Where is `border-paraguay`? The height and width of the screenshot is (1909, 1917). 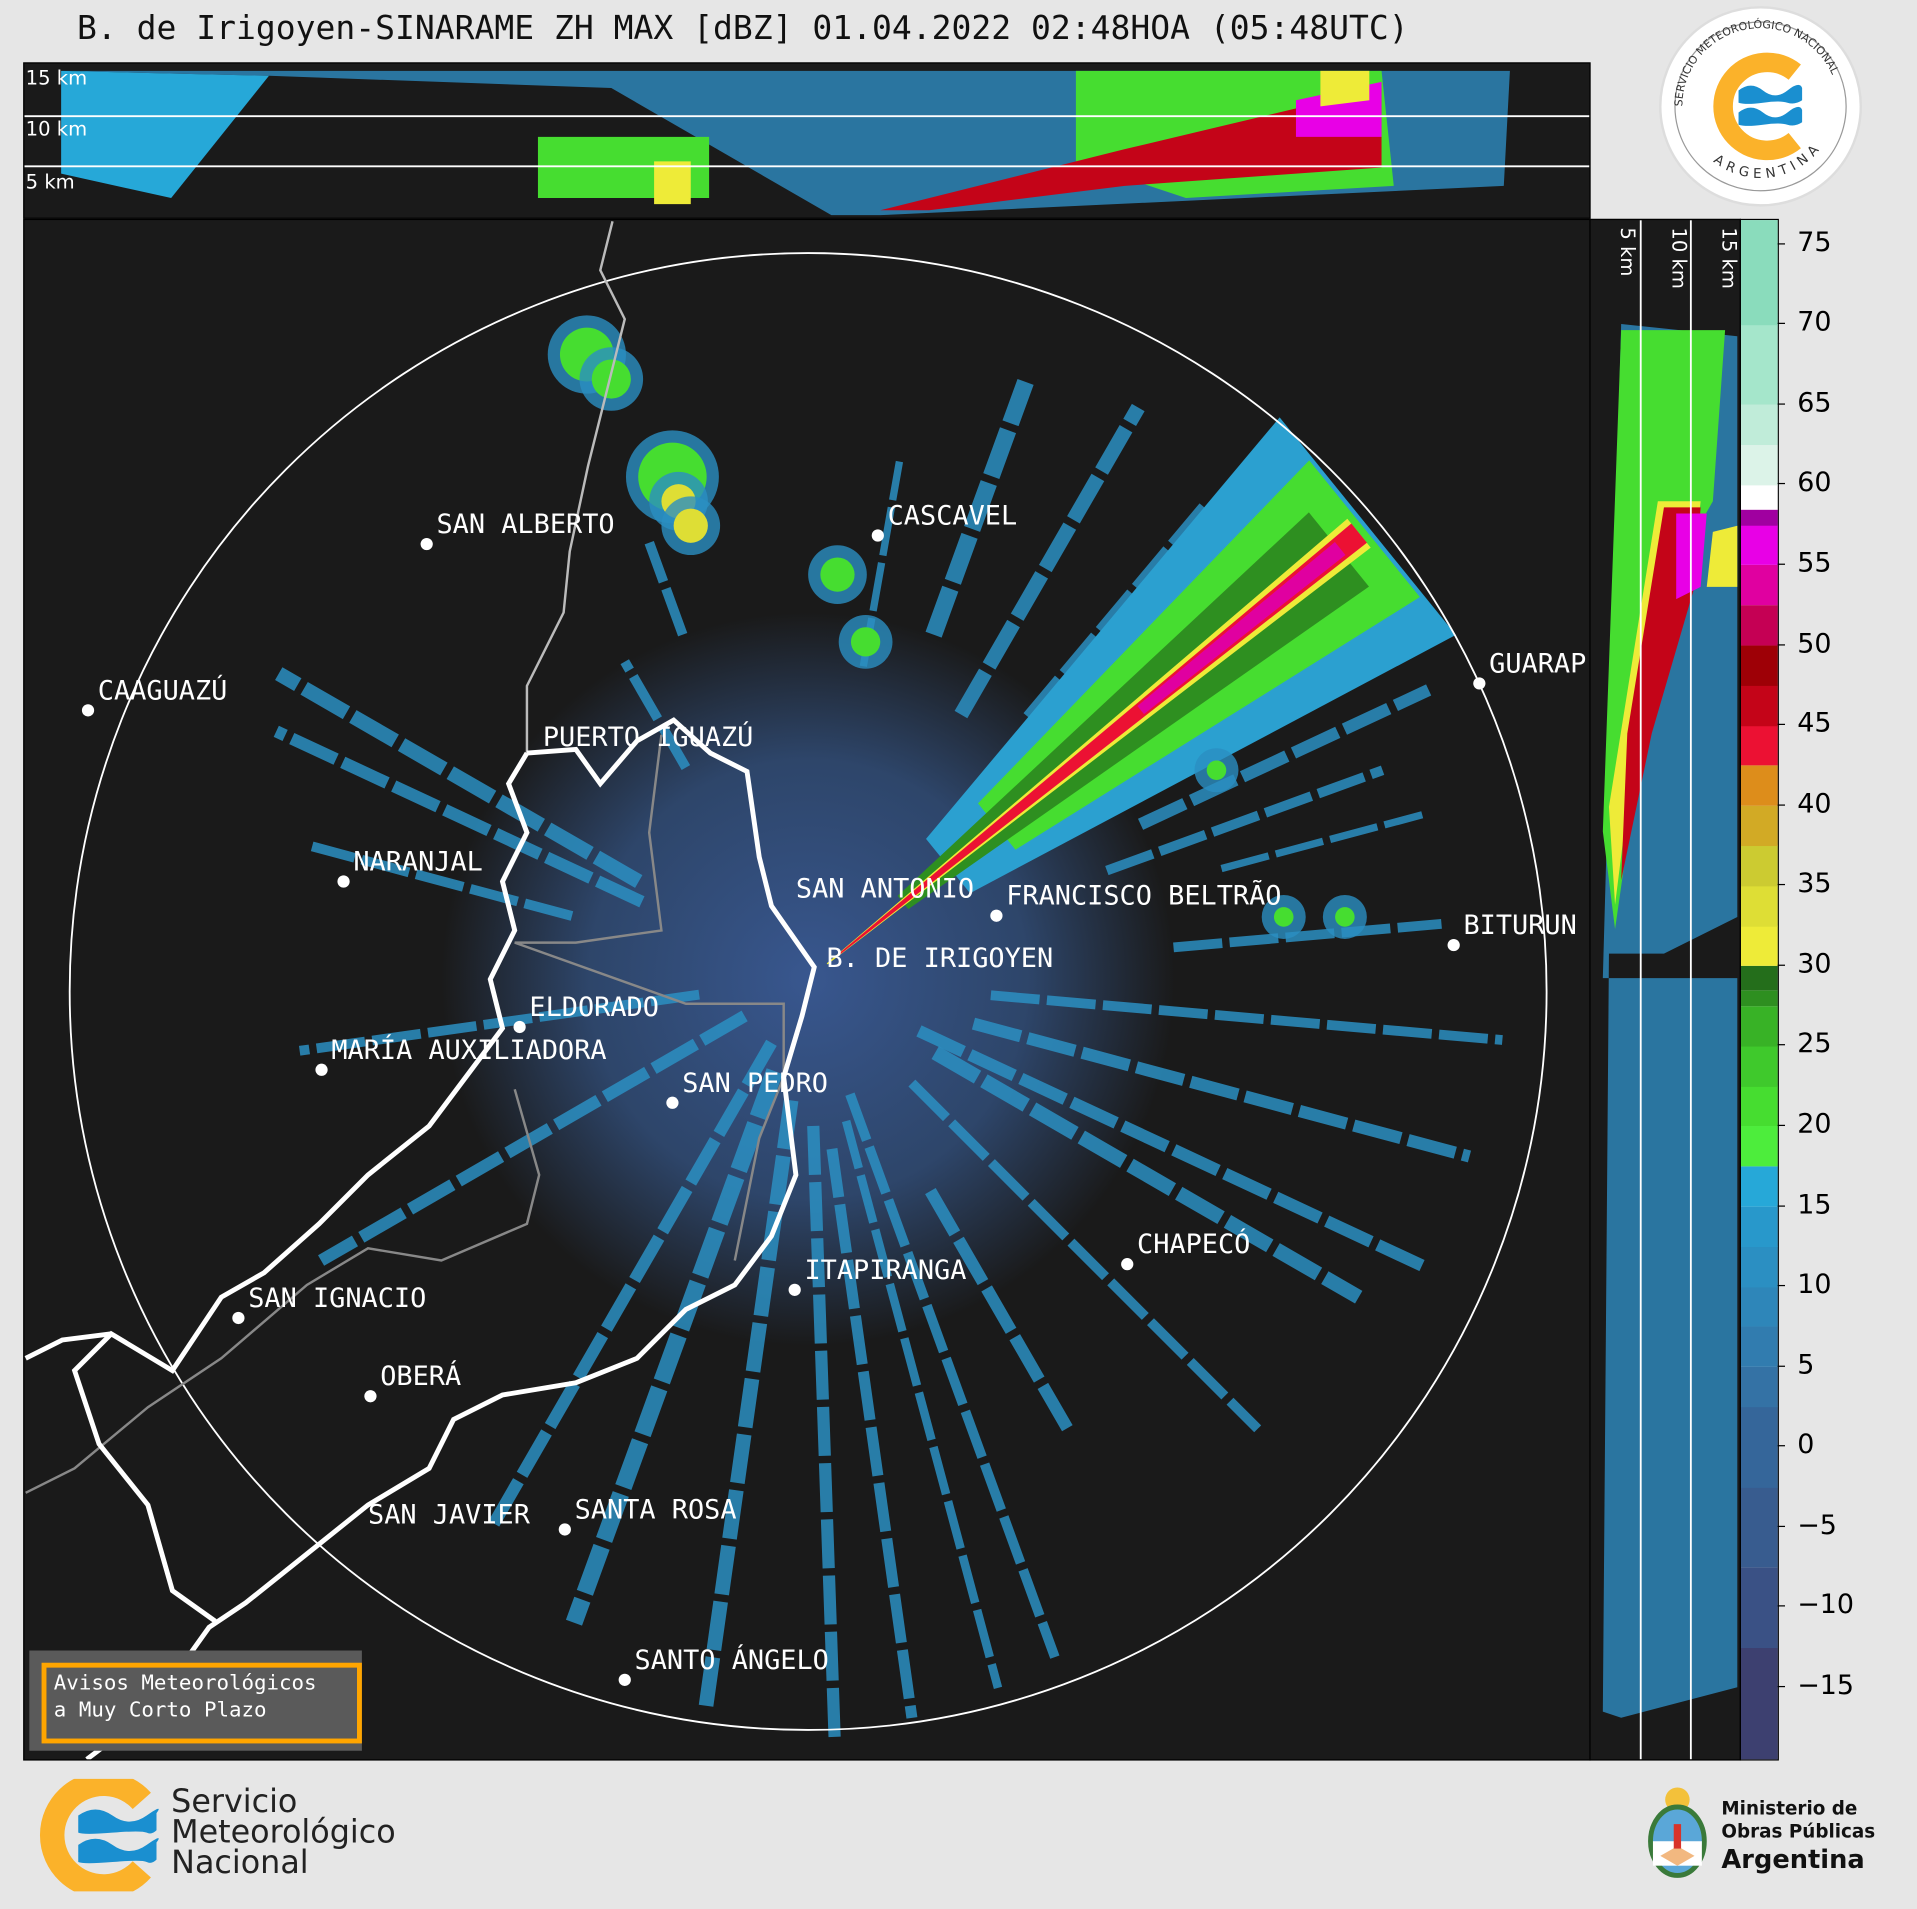 border-paraguay is located at coordinates (576, 487).